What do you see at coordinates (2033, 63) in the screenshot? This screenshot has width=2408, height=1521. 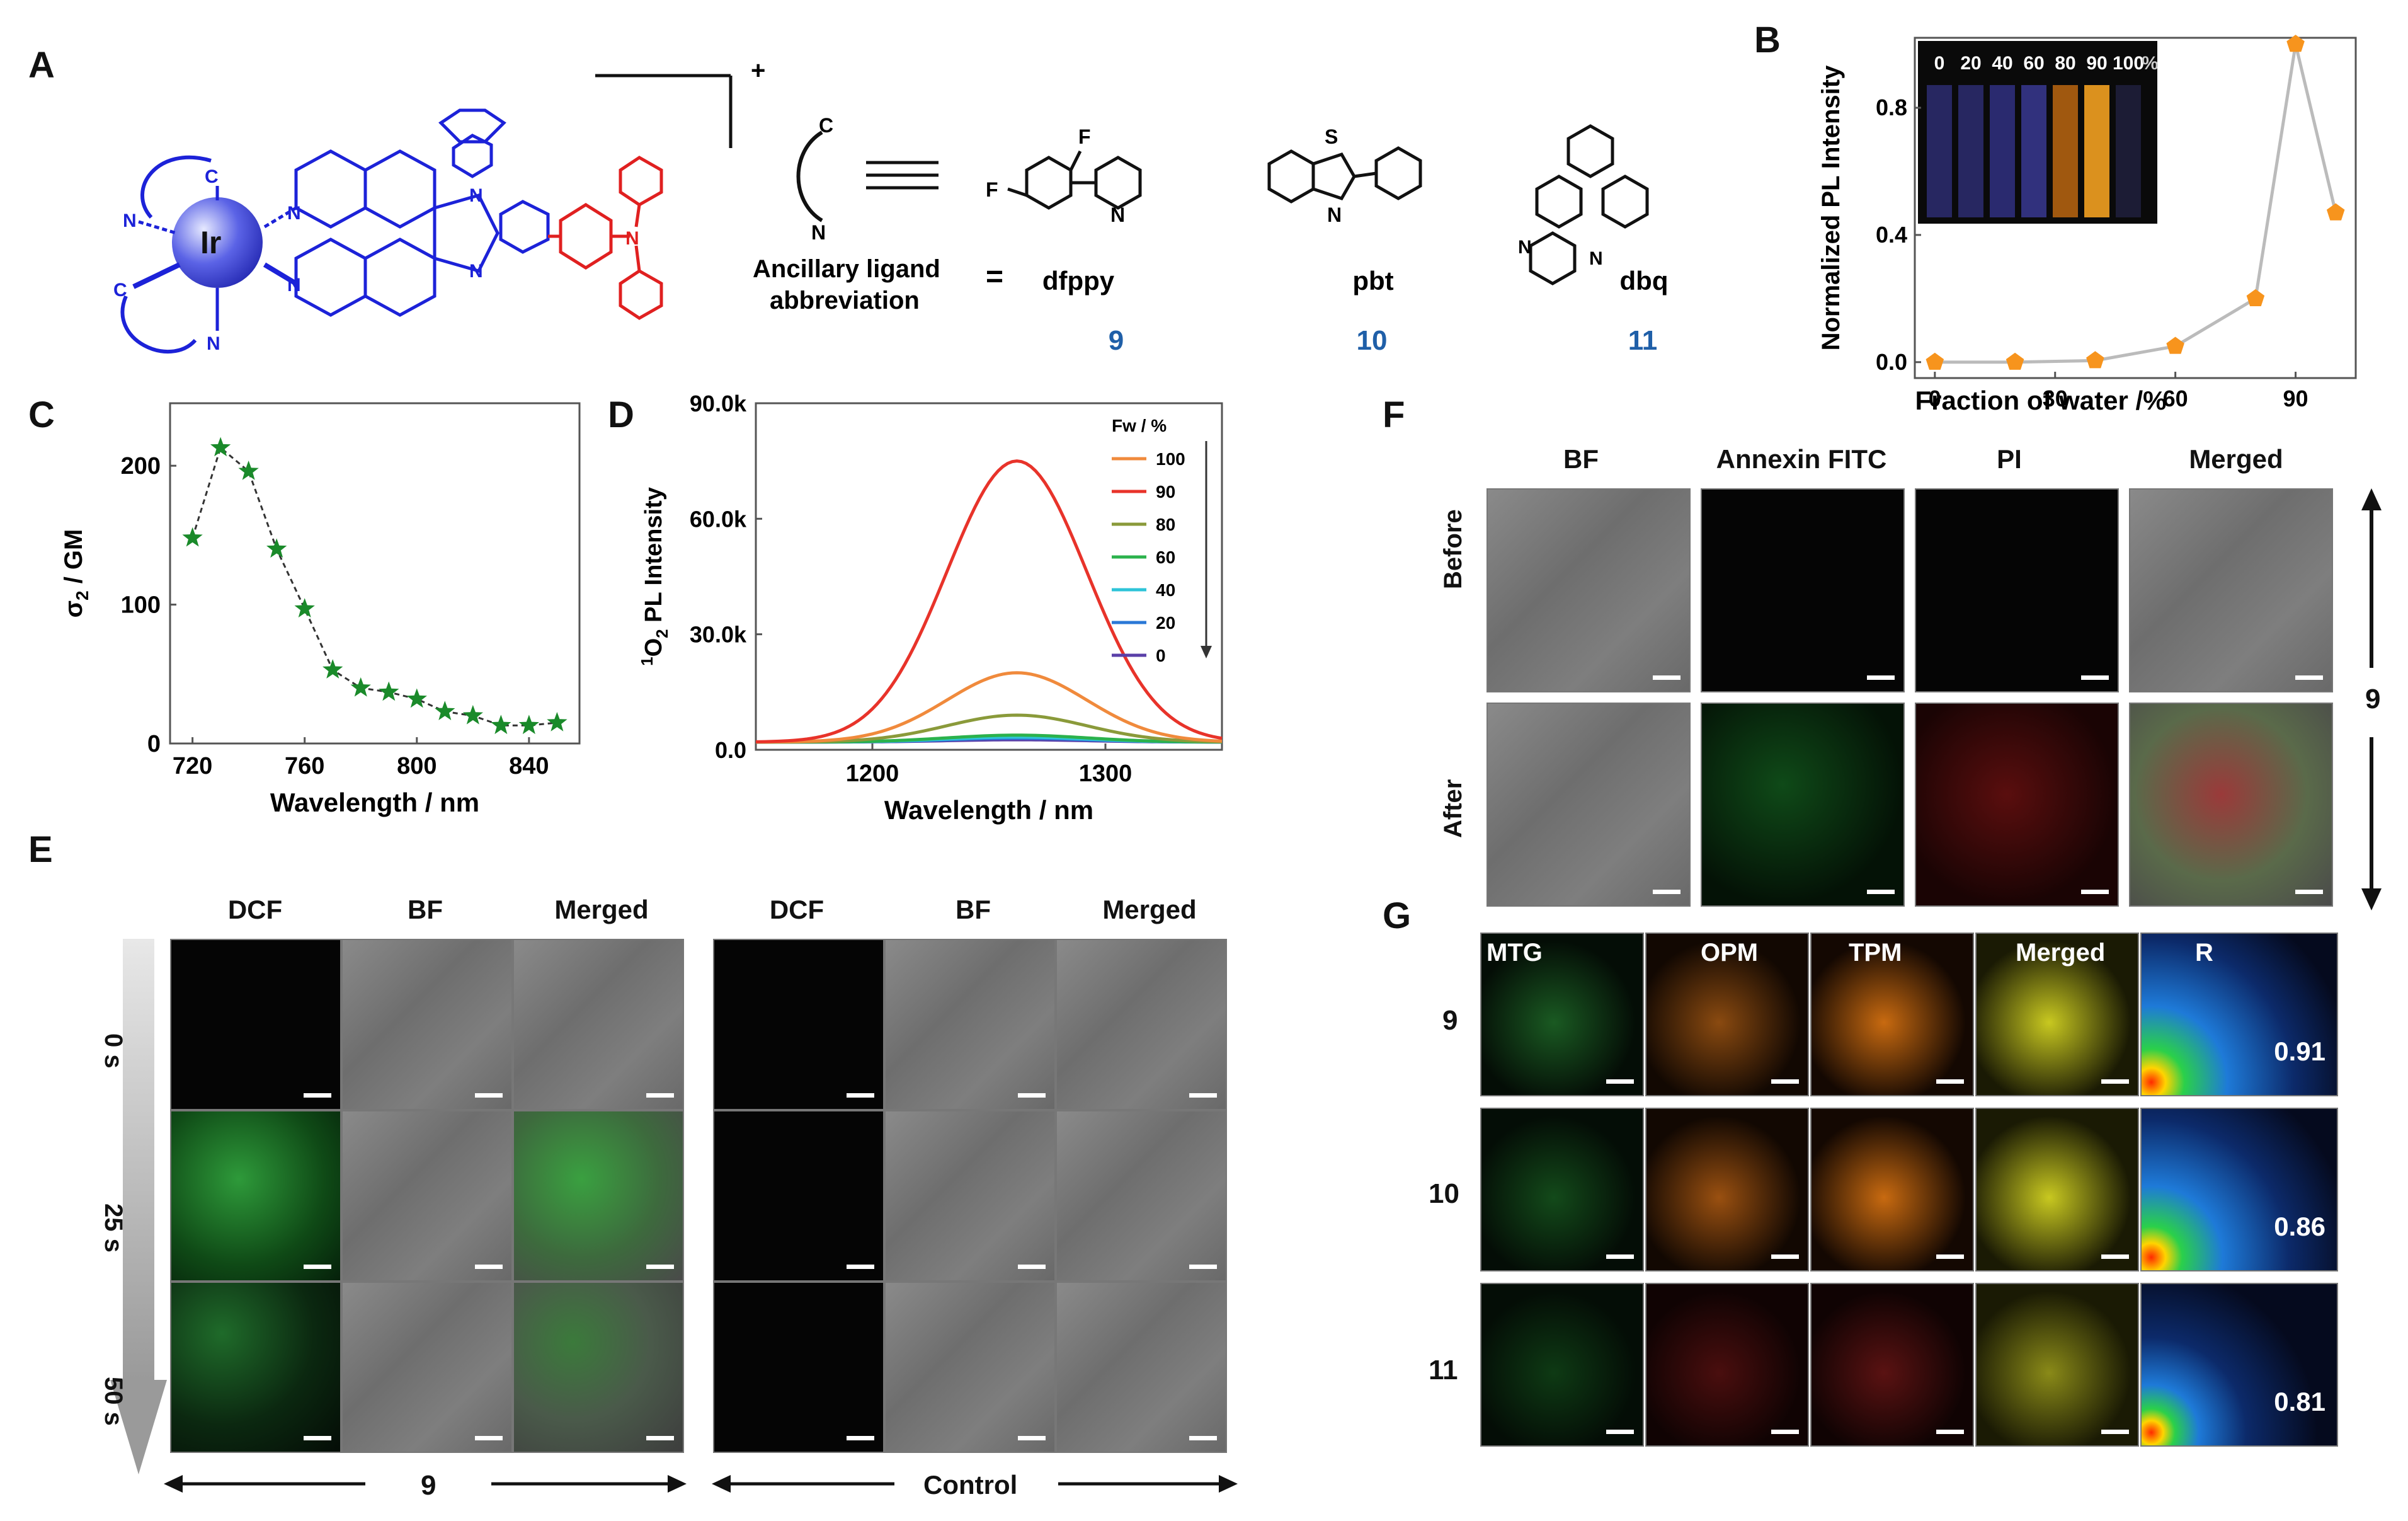 I see `vial-label-60: 60` at bounding box center [2033, 63].